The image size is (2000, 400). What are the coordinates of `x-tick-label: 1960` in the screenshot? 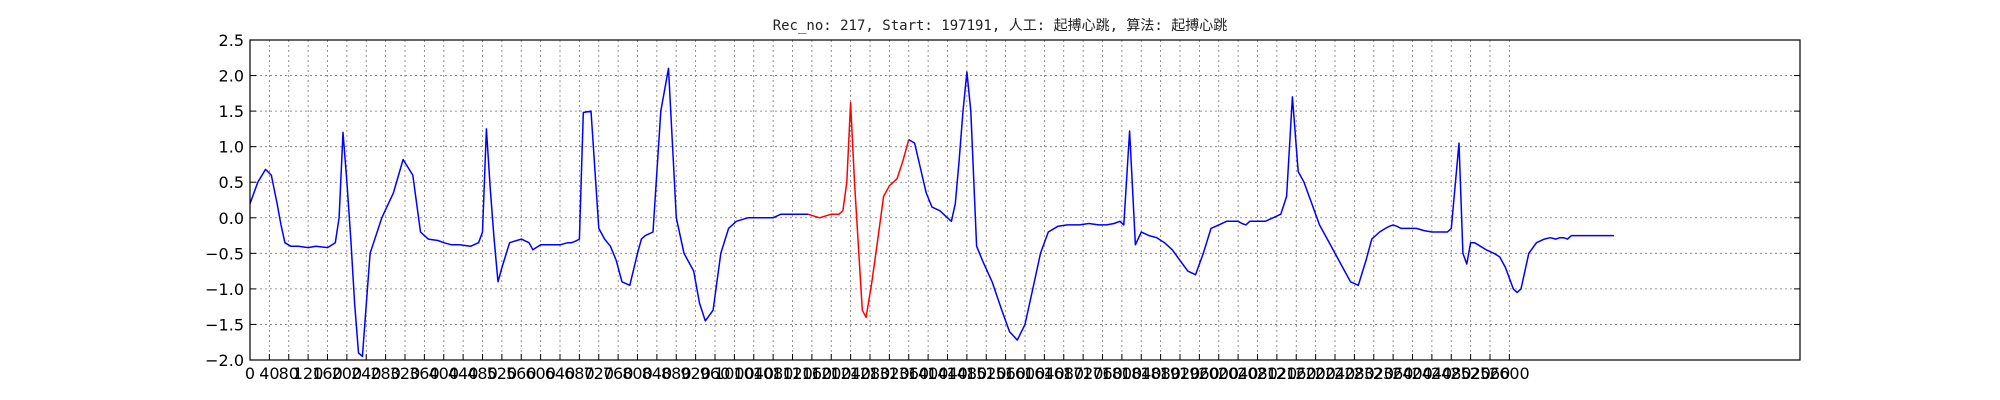 It's located at (1199, 373).